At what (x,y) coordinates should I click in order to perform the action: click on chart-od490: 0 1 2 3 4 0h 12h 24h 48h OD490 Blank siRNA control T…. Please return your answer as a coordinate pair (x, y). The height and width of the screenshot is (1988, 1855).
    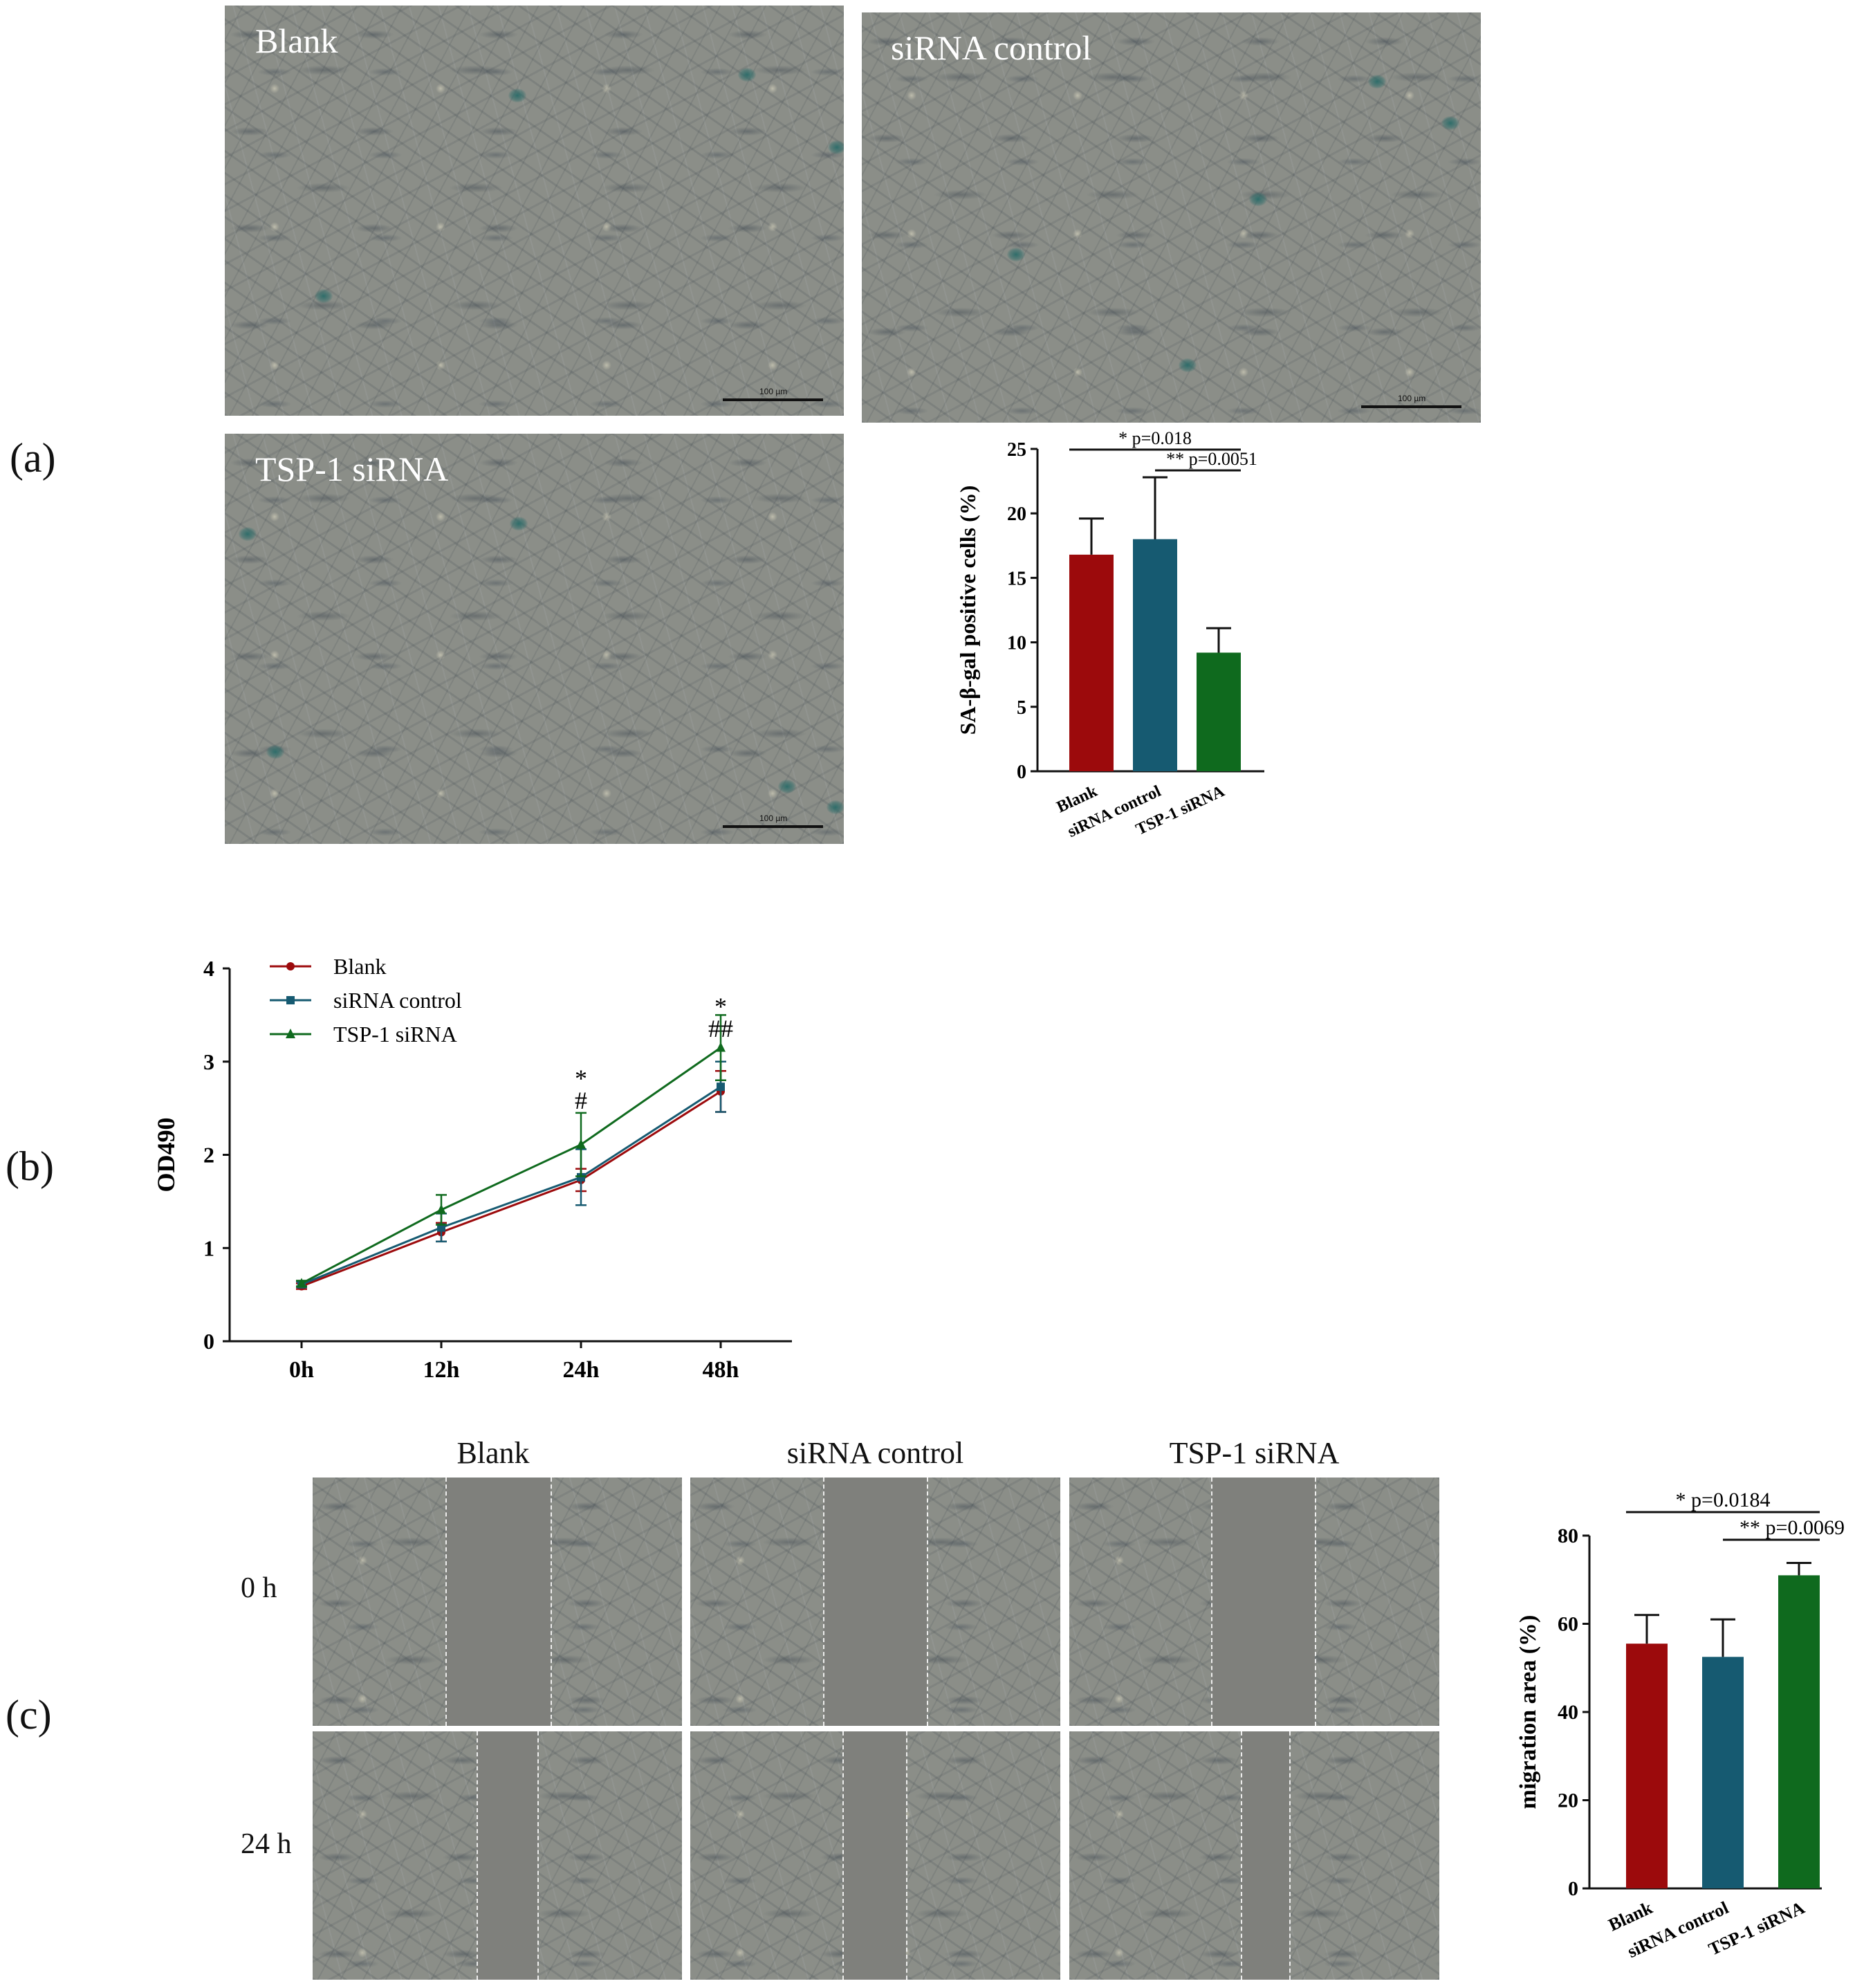
    Looking at the image, I should click on (472, 1168).